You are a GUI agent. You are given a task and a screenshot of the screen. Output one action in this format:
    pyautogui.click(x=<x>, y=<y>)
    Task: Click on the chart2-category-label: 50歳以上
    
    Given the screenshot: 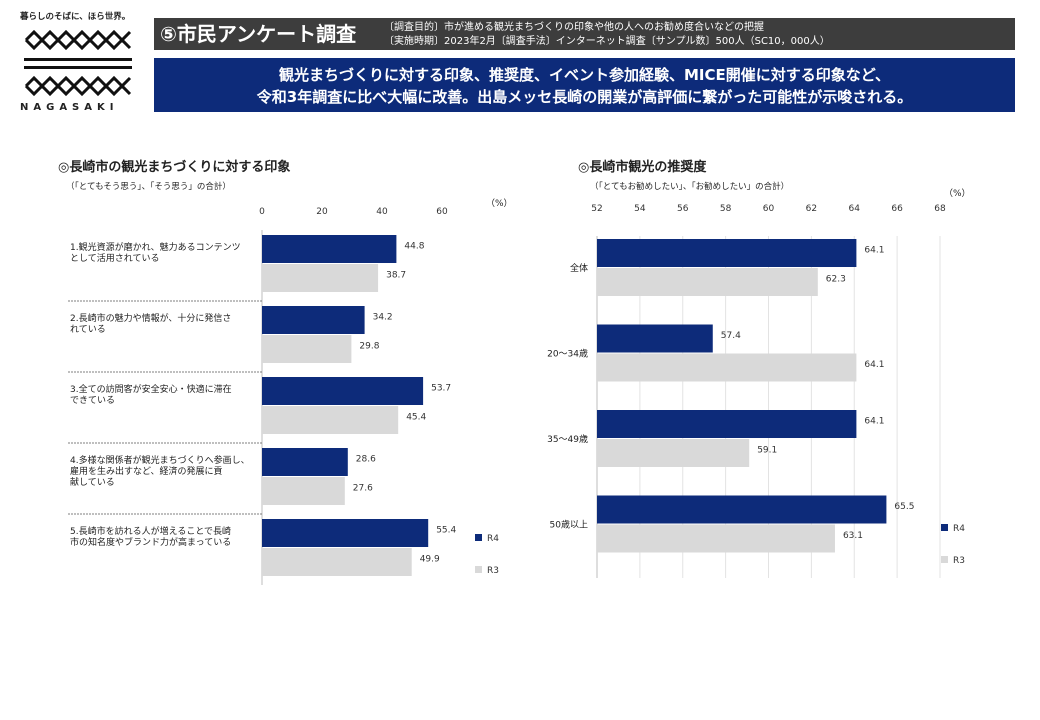 What is the action you would take?
    pyautogui.click(x=569, y=525)
    